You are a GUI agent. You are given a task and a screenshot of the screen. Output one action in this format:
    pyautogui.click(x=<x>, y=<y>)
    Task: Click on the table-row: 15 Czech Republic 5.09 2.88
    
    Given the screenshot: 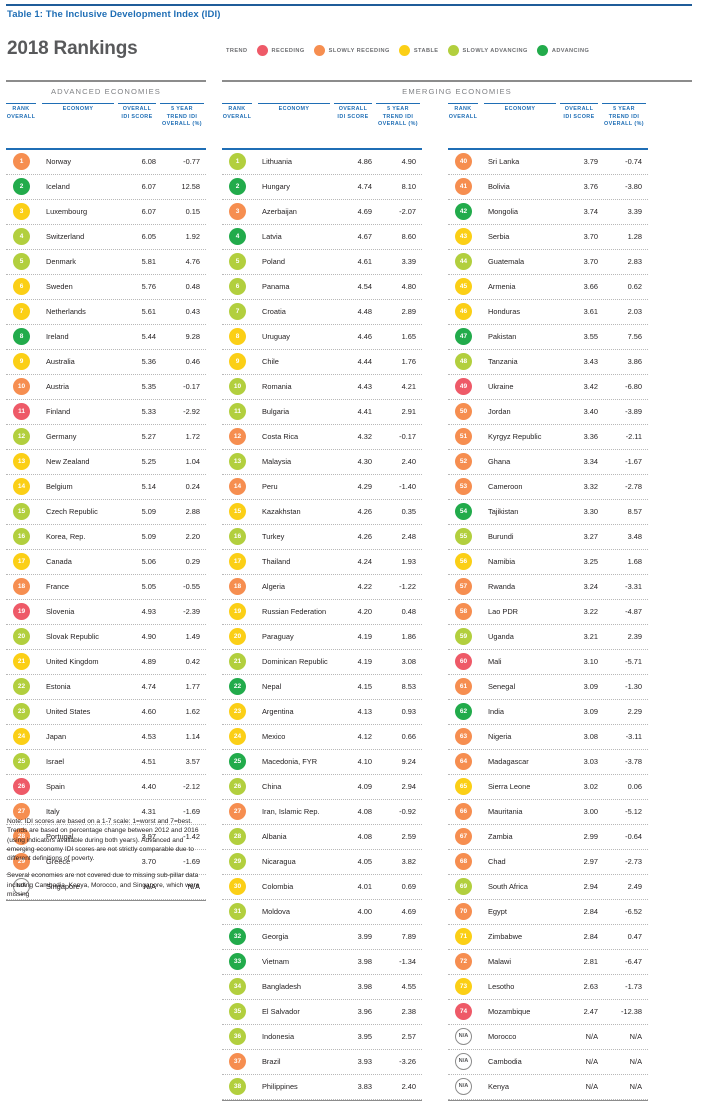 What is the action you would take?
    pyautogui.click(x=106, y=512)
    